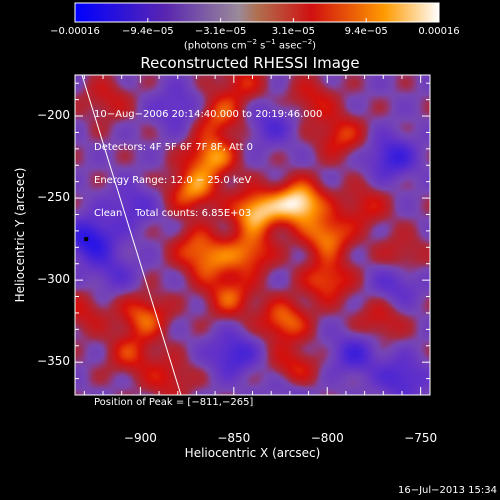 Image resolution: width=500 pixels, height=500 pixels. What do you see at coordinates (208, 114) in the screenshot?
I see `annotation-line-date: 10−Aug−2006 20:14:40.000 to 20:19:46.000` at bounding box center [208, 114].